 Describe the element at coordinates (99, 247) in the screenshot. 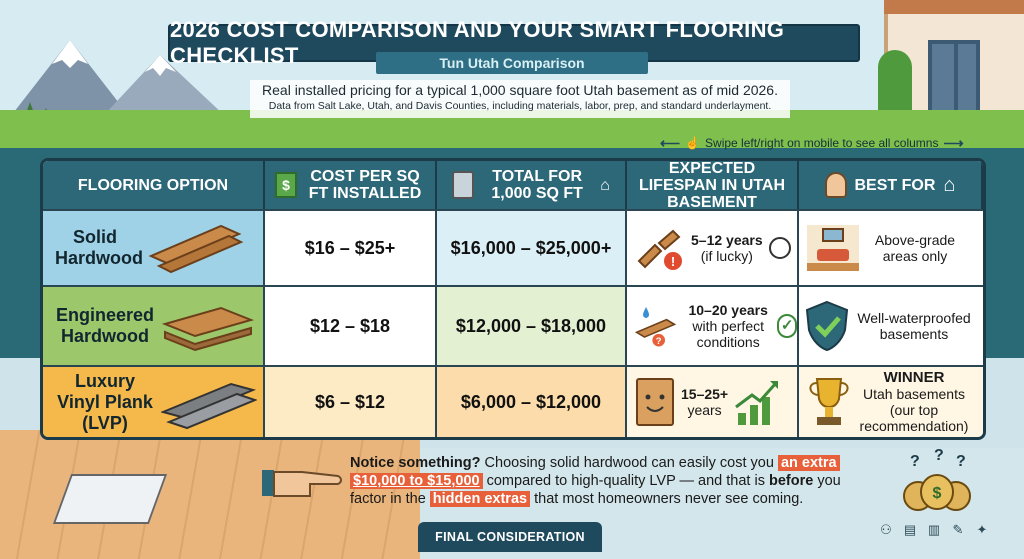

I see `flooring-option-name: Solid Hardwood` at that location.